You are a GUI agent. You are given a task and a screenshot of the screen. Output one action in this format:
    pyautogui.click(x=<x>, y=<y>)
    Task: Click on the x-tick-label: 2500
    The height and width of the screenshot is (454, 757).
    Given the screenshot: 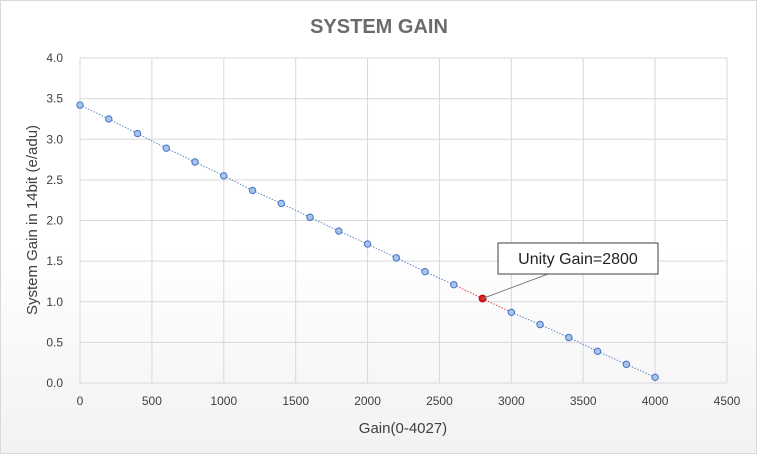 What is the action you would take?
    pyautogui.click(x=439, y=401)
    